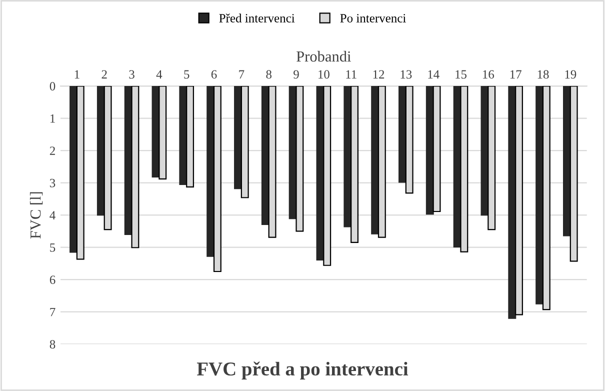  Describe the element at coordinates (53, 86) in the screenshot. I see `y-tick-label: 0` at that location.